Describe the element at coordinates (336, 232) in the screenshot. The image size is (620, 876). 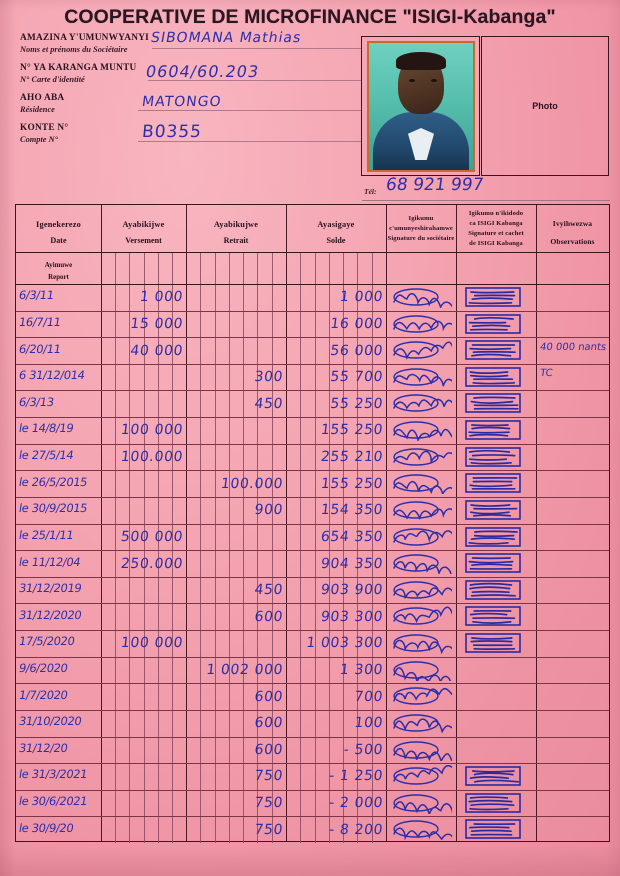
I see `column-header-solde: Ayasigaye Solde` at that location.